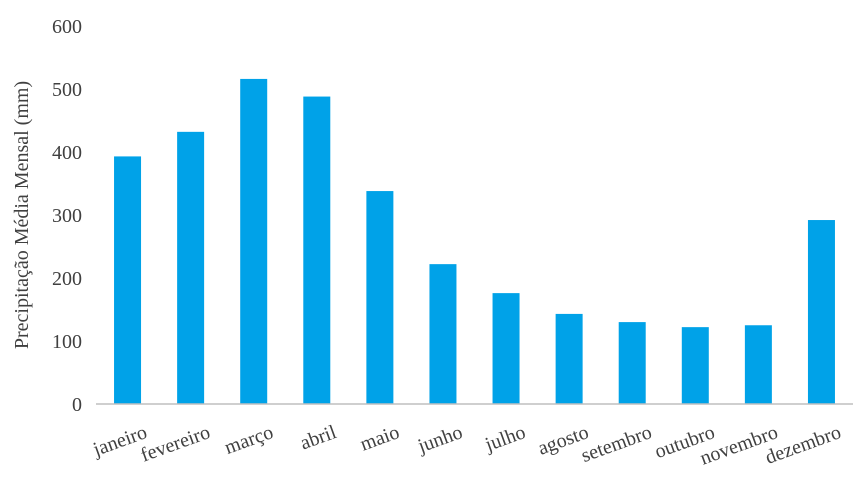 This screenshot has width=858, height=490. What do you see at coordinates (77, 405) in the screenshot?
I see `y-tick-label: 0` at bounding box center [77, 405].